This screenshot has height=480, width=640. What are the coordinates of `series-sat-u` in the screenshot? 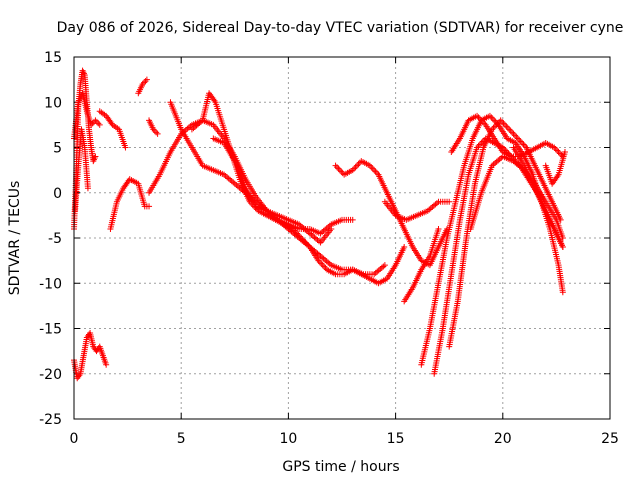 It's located at (538, 197).